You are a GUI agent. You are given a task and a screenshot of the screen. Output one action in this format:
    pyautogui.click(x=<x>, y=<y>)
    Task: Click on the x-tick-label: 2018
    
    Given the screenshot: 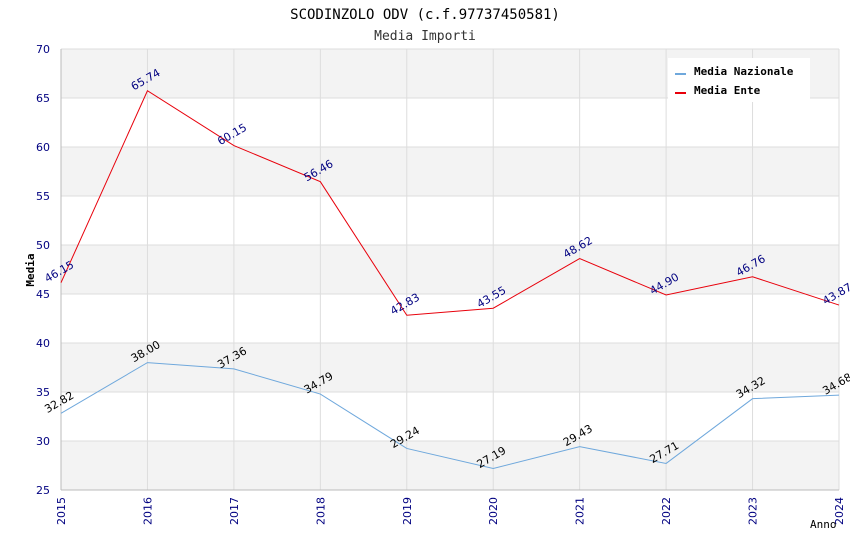 What is the action you would take?
    pyautogui.click(x=320, y=511)
    